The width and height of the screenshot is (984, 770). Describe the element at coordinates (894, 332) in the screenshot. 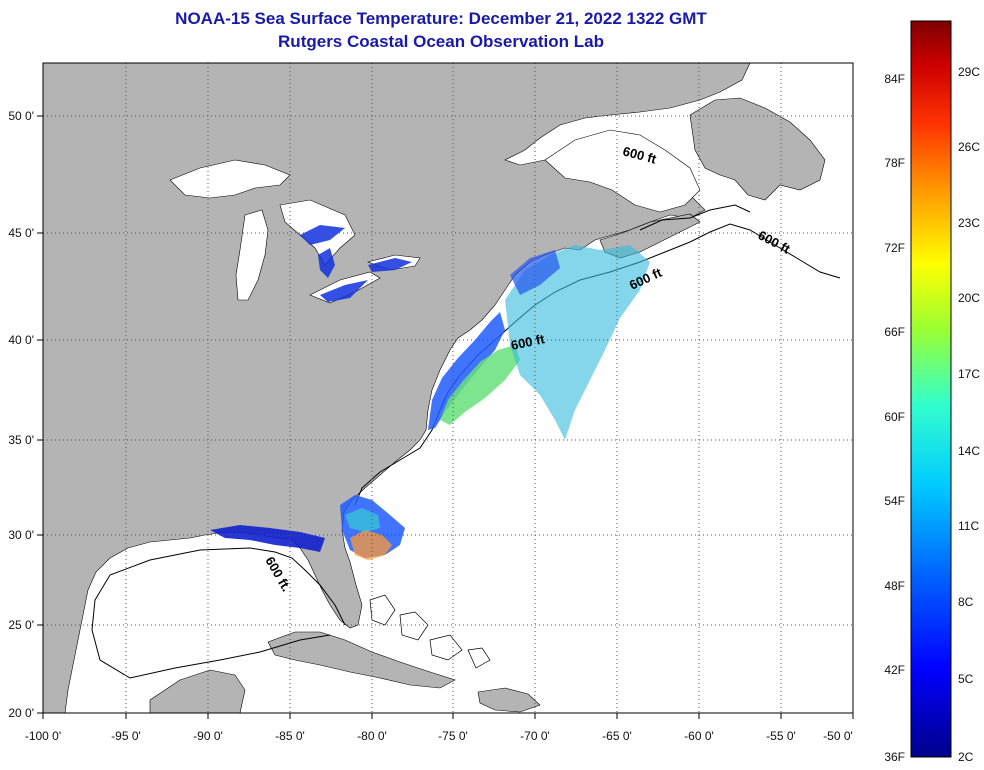

I see `colorbar-f-label: 66F` at that location.